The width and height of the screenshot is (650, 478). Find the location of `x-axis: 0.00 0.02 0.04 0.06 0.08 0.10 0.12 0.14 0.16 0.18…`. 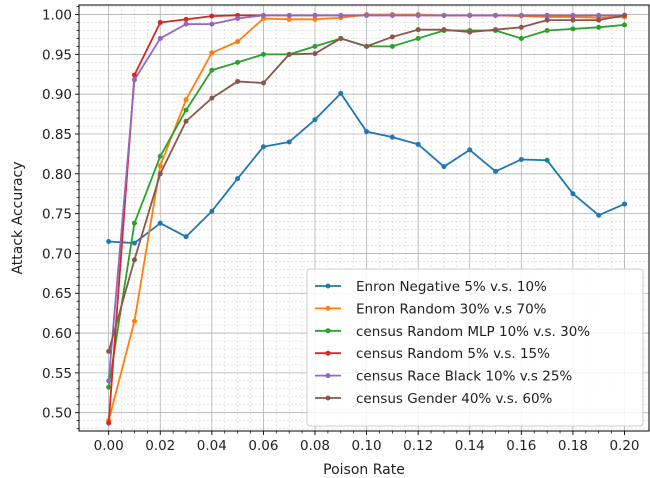

x-axis: 0.00 0.02 0.04 0.06 0.08 0.10 0.12 0.14 0.16 0.18… is located at coordinates (367, 442).